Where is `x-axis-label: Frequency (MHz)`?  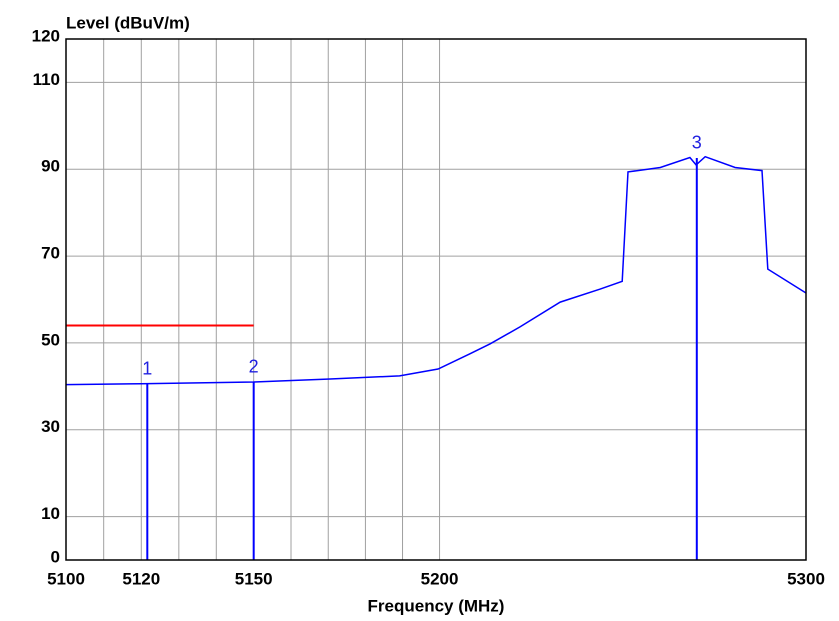
x-axis-label: Frequency (MHz) is located at coordinates (436, 605).